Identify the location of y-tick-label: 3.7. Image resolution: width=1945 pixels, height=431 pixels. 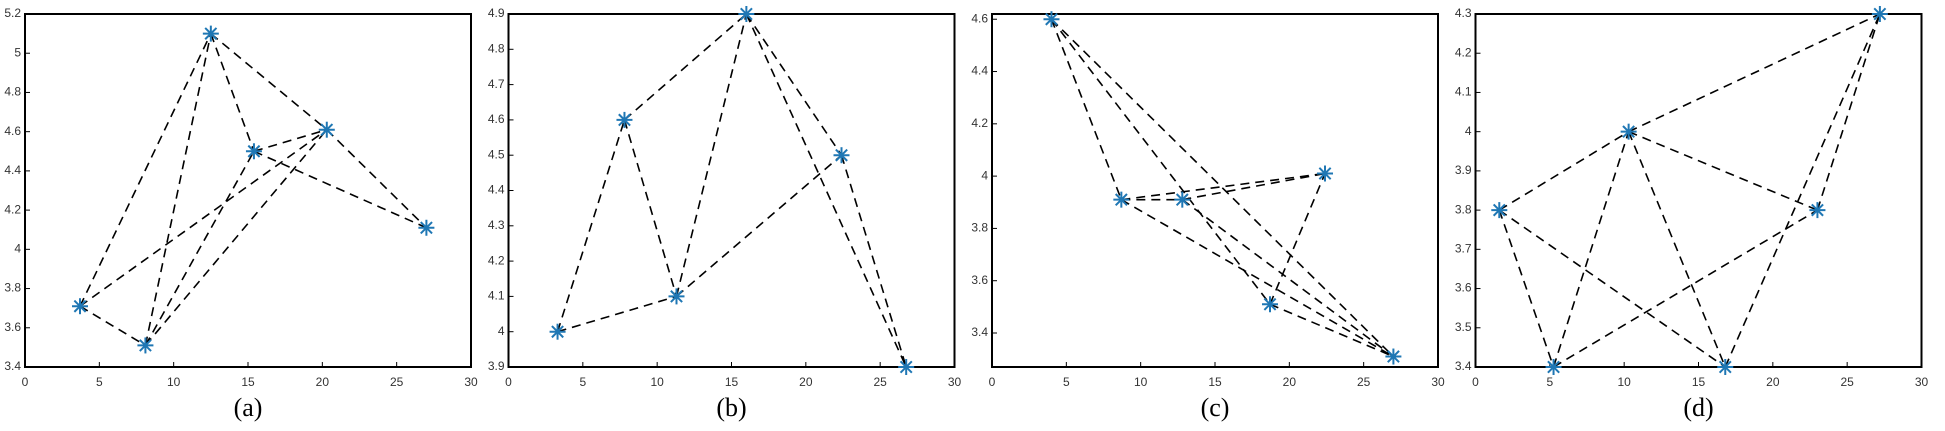
(1463, 249).